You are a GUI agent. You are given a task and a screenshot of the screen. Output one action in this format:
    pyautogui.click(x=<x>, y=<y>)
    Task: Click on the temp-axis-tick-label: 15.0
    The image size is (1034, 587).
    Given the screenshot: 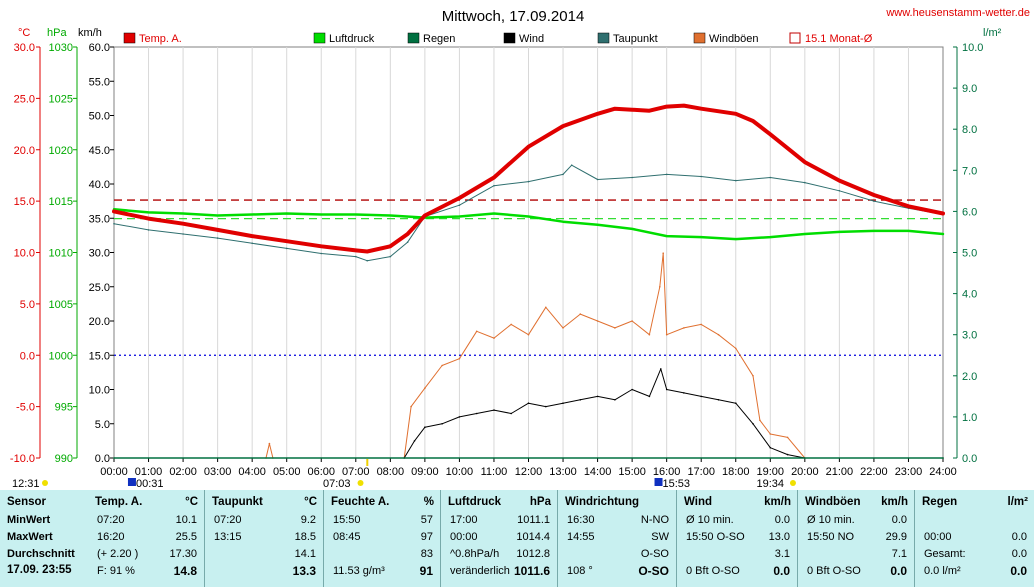 What is the action you would take?
    pyautogui.click(x=24, y=202)
    